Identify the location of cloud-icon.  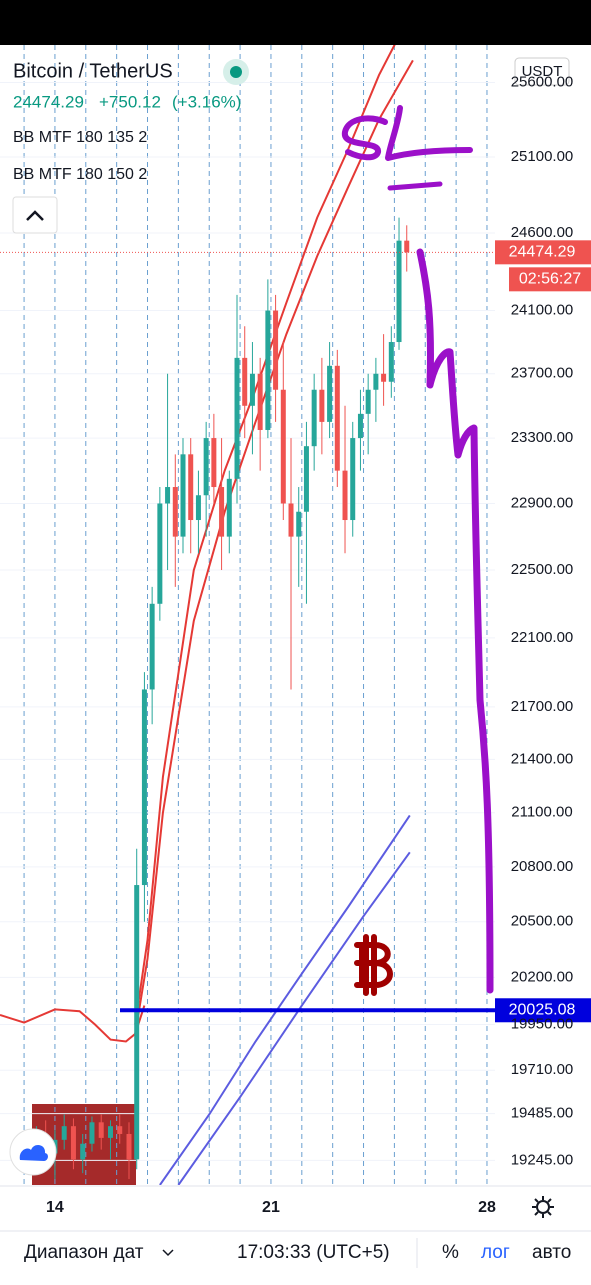
(33, 1152).